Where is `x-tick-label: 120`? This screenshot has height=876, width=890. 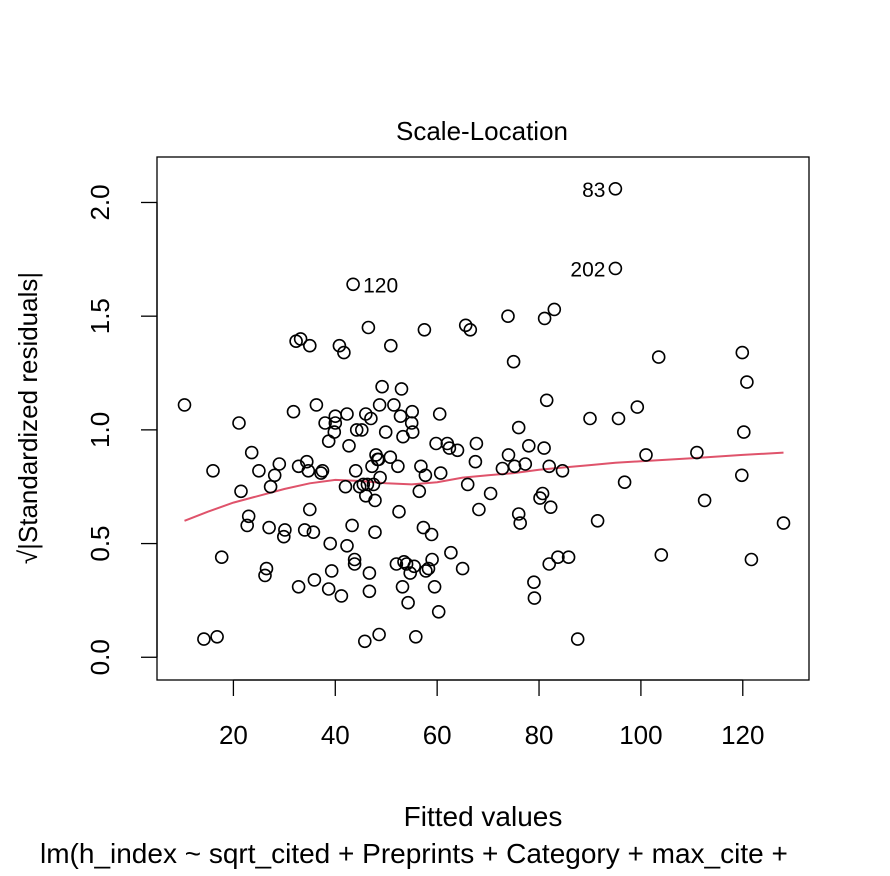 x-tick-label: 120 is located at coordinates (742, 735).